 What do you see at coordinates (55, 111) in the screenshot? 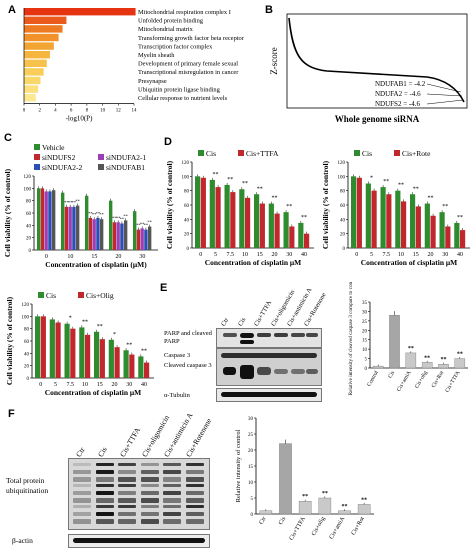
I see `a-tick-label: 4` at bounding box center [55, 111].